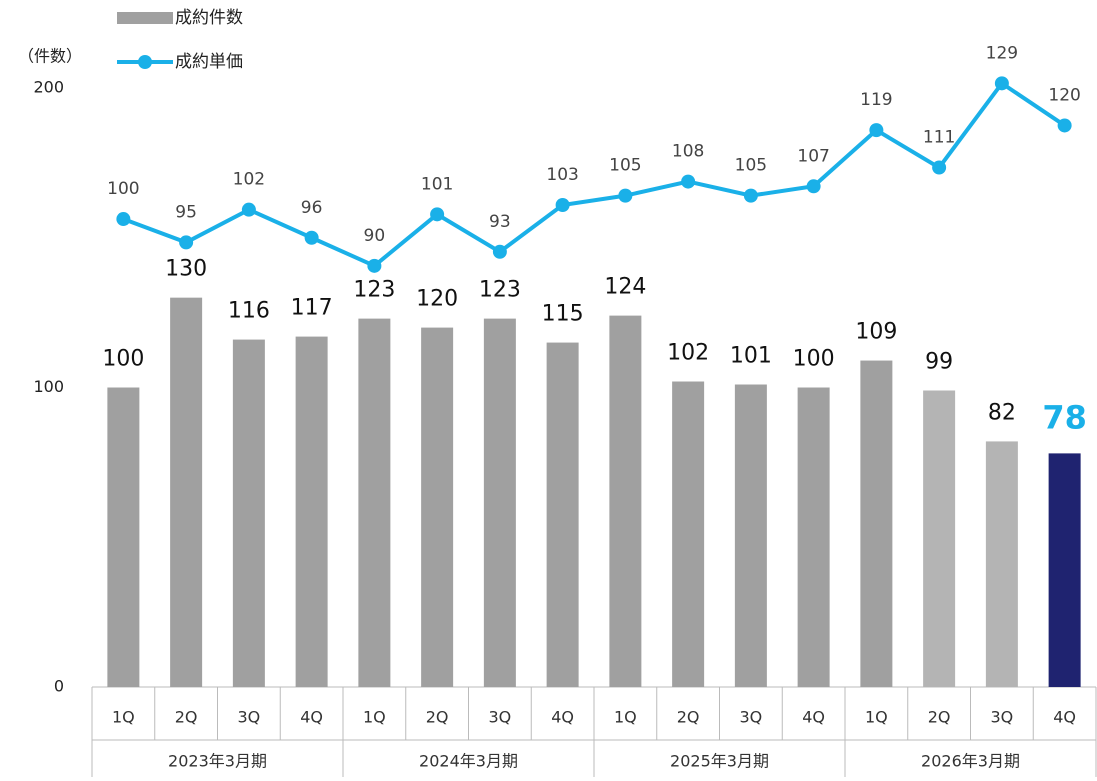 The image size is (1097, 781). What do you see at coordinates (209, 18) in the screenshot?
I see `legend-label: 成約件数` at bounding box center [209, 18].